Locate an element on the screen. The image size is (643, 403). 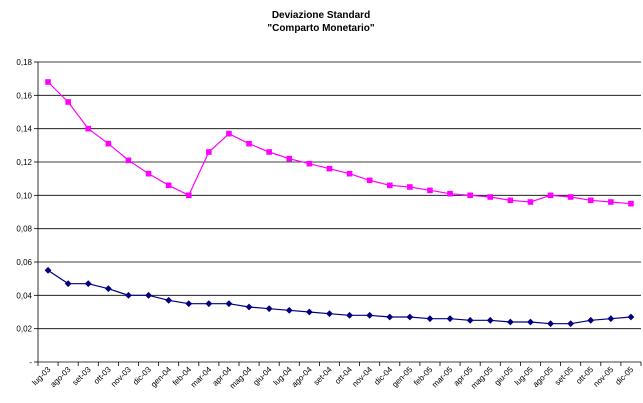
x-tick-label-mag-05: mag-05 is located at coordinates (482, 378).